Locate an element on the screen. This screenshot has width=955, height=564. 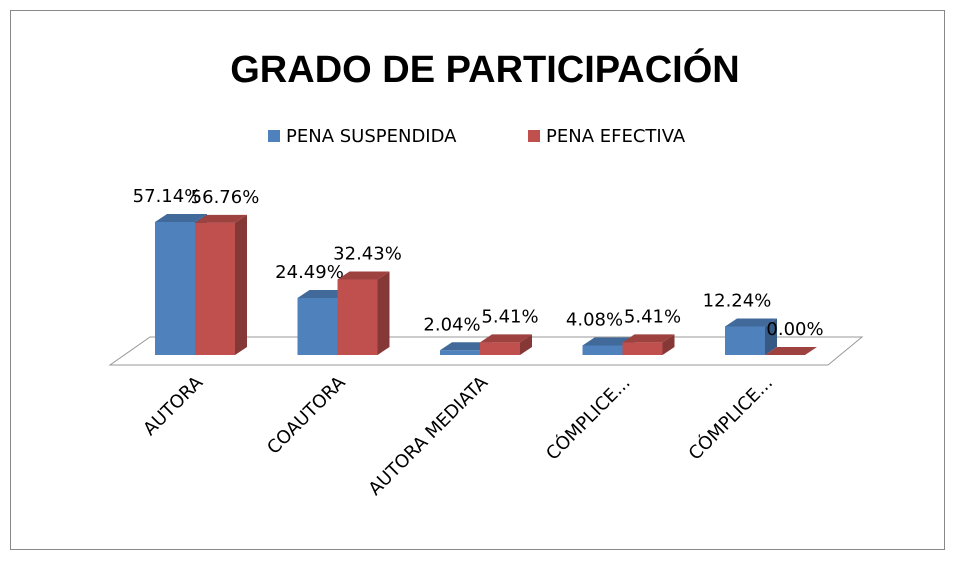
chart-title: GRADO DE PARTICIPACIÓN is located at coordinates (485, 69).